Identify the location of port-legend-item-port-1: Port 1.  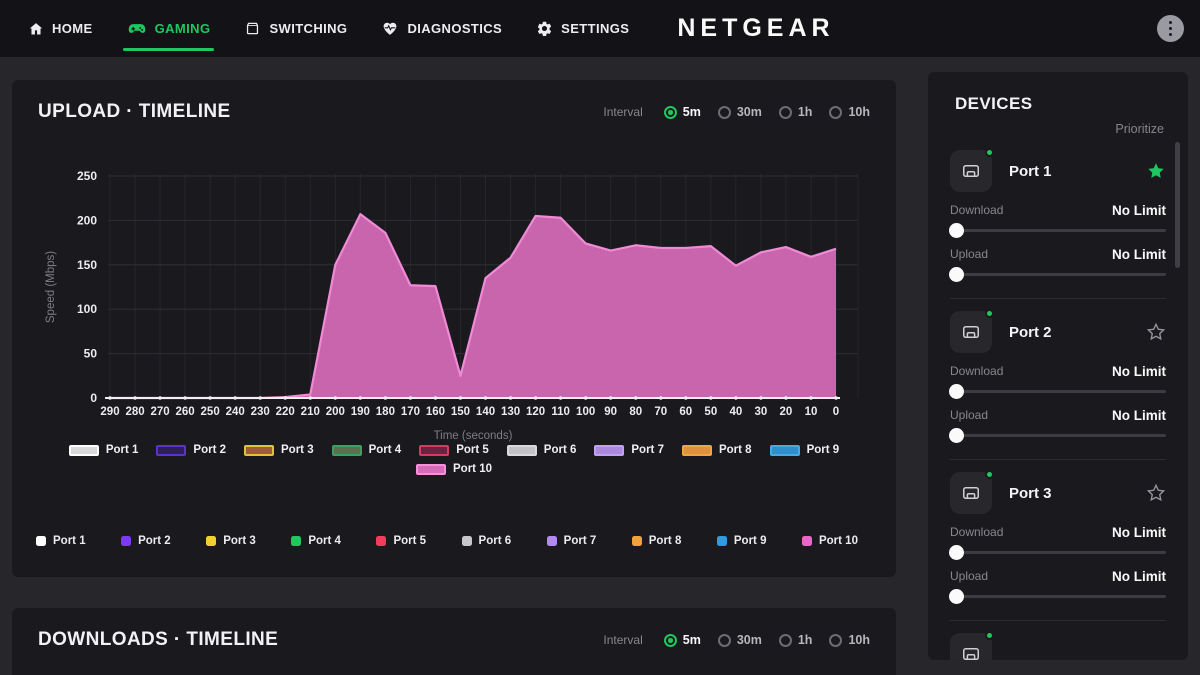
(61, 541).